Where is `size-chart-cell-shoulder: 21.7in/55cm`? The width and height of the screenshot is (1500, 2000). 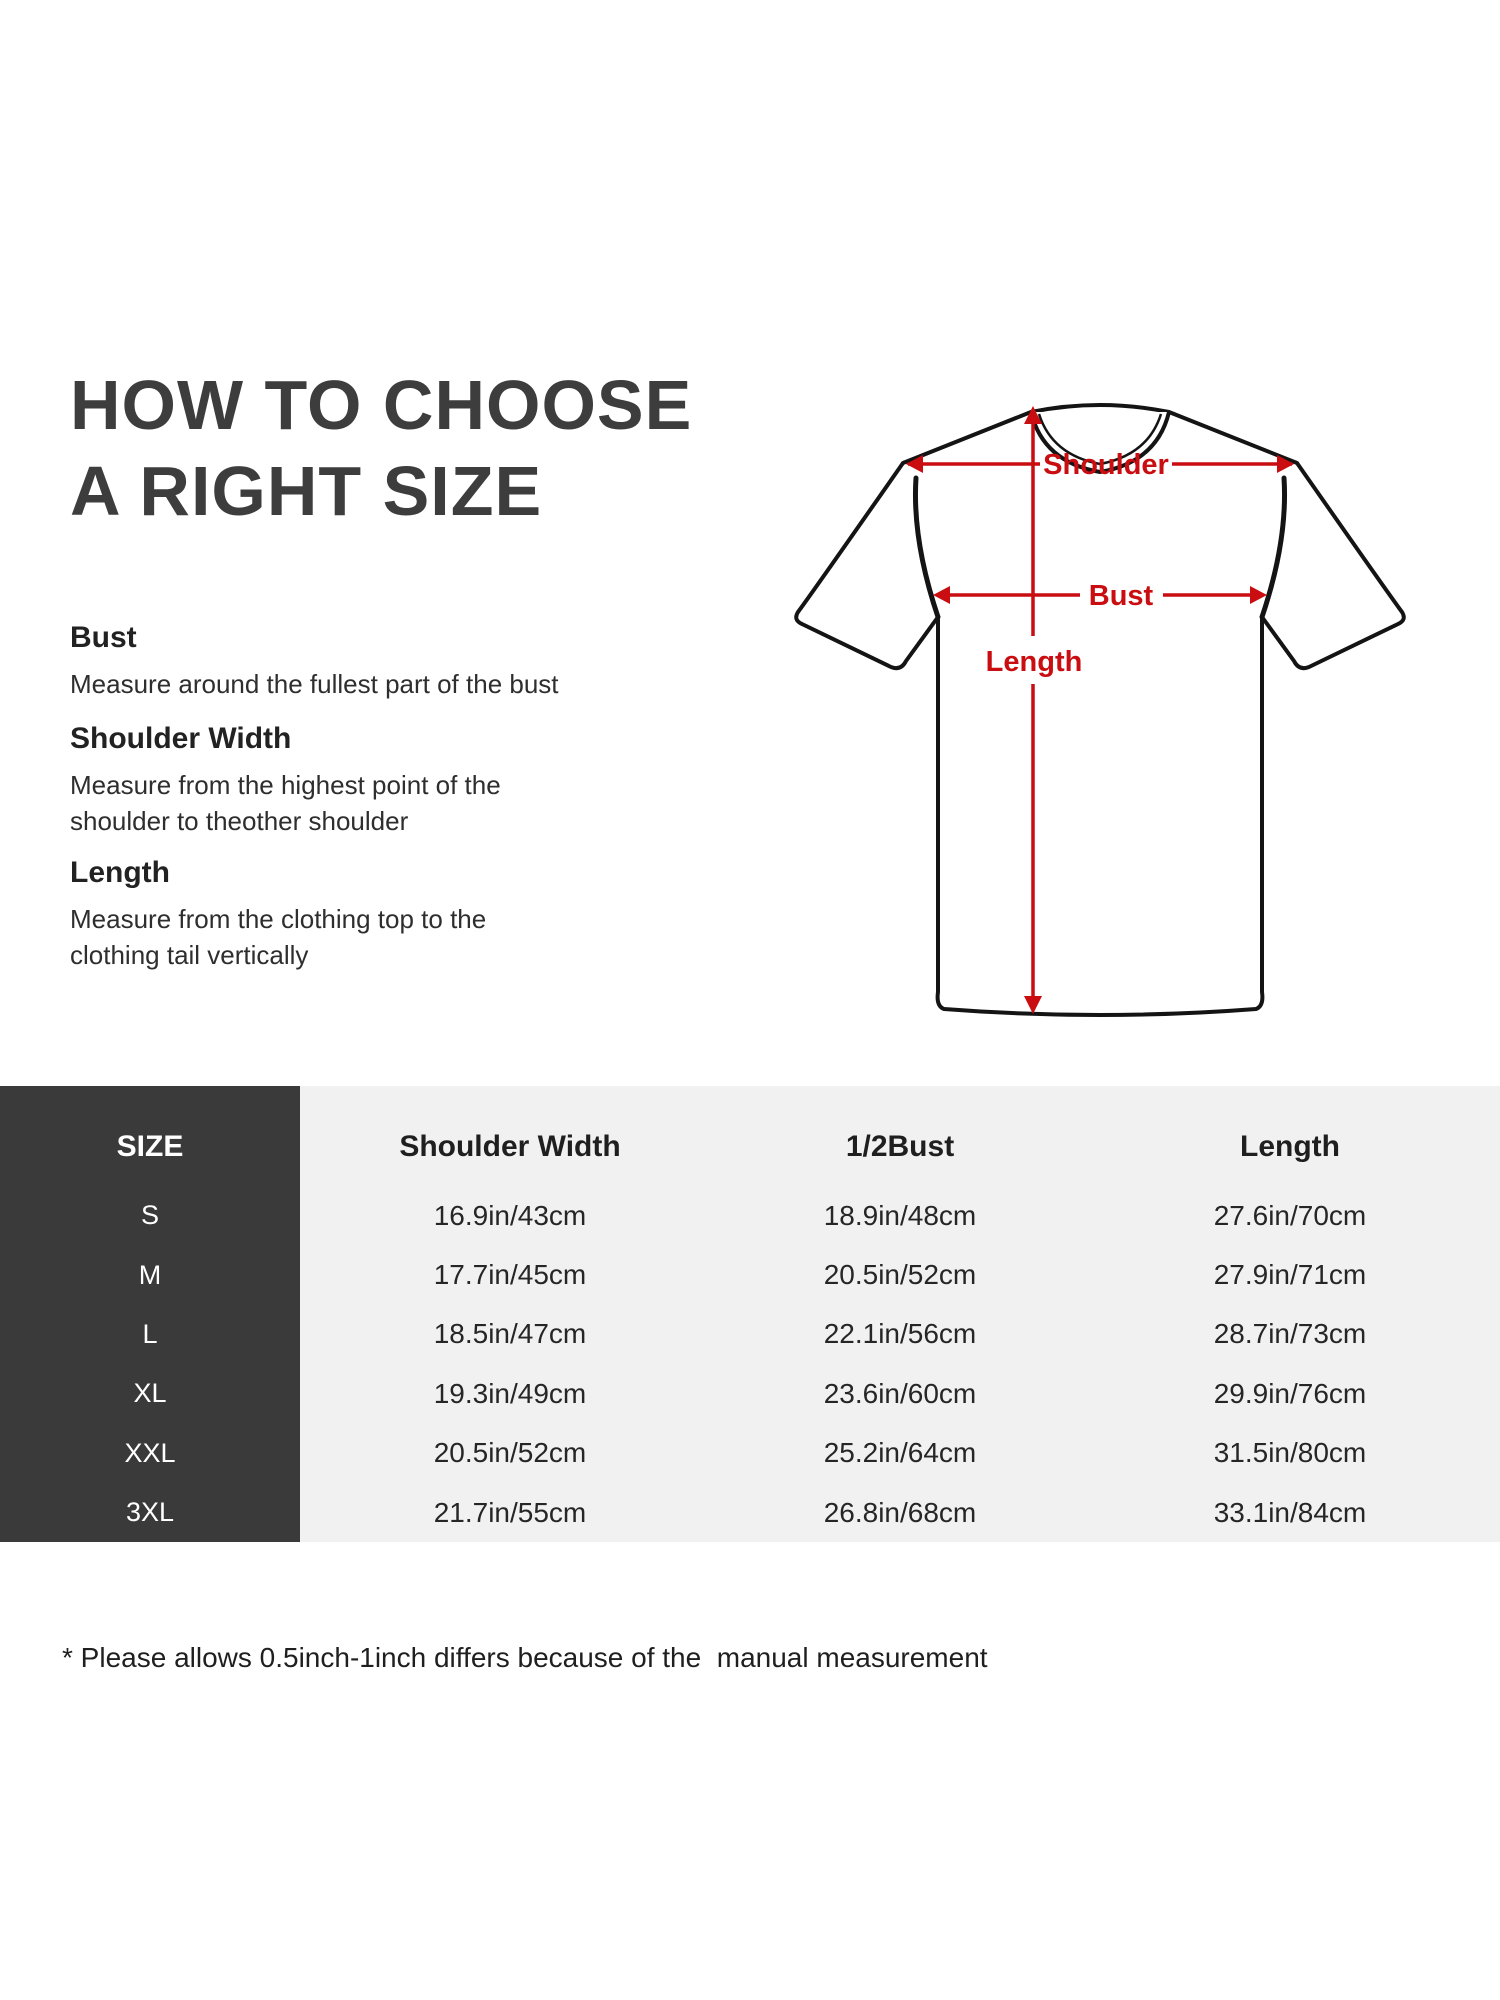 size-chart-cell-shoulder: 21.7in/55cm is located at coordinates (510, 1512).